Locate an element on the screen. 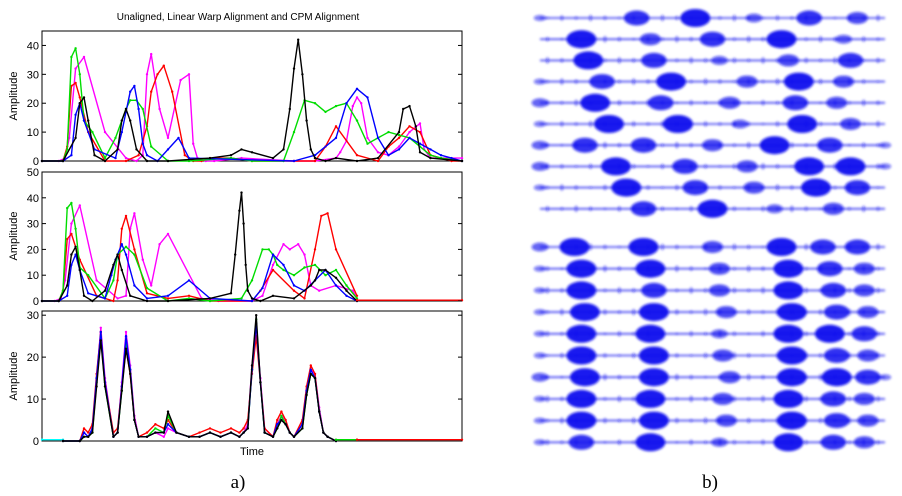 Image resolution: width=902 pixels, height=496 pixels. subplot-3-series-4-point is located at coordinates (281, 415).